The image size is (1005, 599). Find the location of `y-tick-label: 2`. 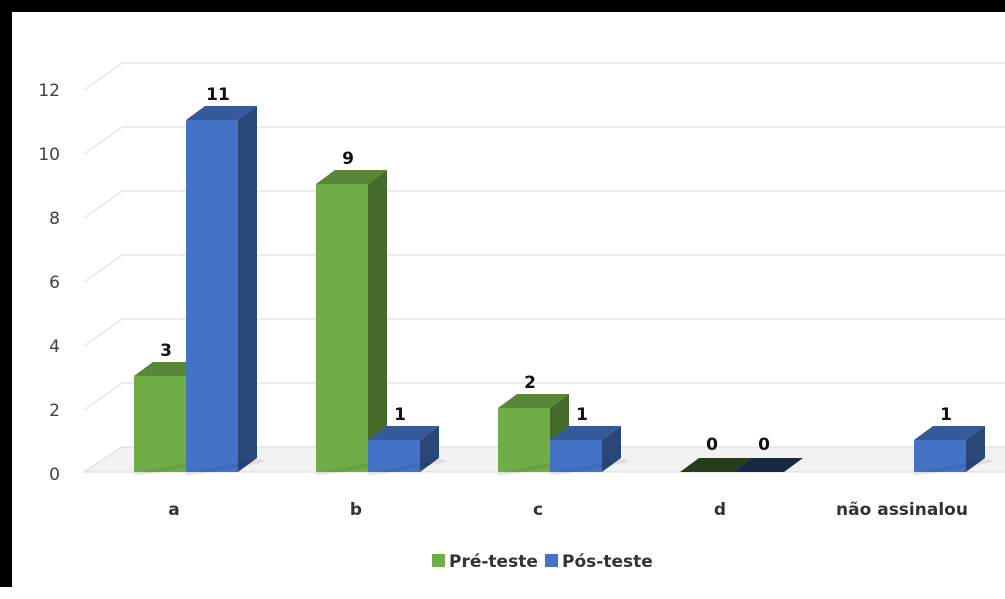

y-tick-label: 2 is located at coordinates (54, 411).